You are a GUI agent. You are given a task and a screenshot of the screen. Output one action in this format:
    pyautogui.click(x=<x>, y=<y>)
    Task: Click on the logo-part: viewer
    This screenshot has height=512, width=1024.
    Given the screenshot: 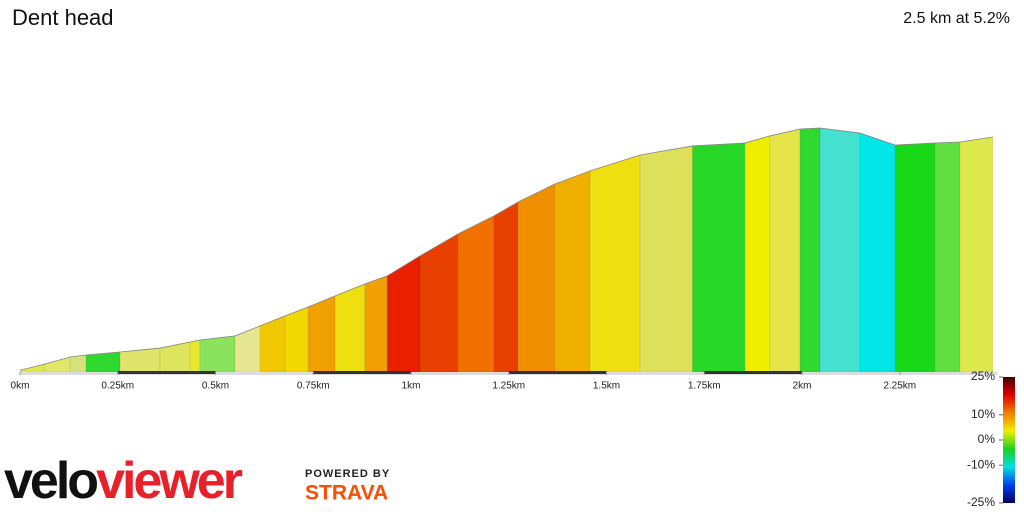 What is the action you would take?
    pyautogui.click(x=169, y=481)
    